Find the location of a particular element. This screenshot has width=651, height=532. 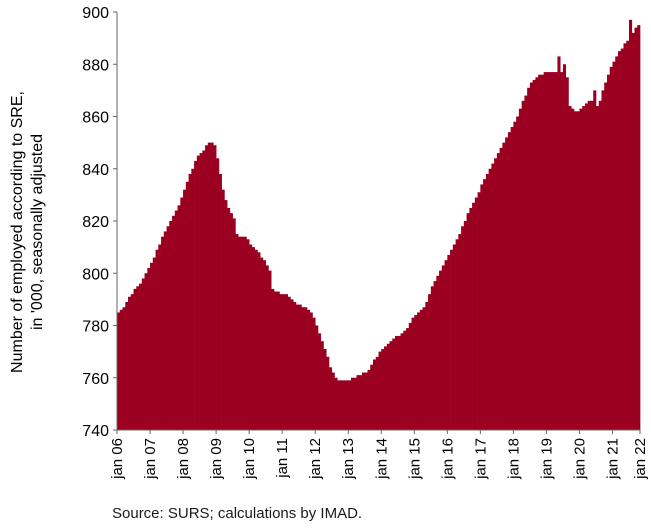

y-axis-label-line2: in '000, seasonally adjusted is located at coordinates (37, 232).